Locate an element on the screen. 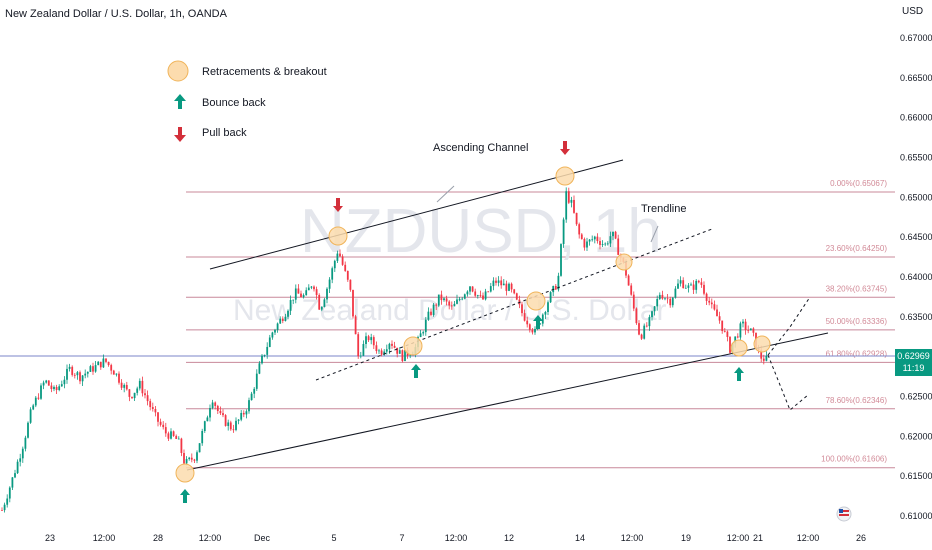  trendline-dashed is located at coordinates (514, 304).